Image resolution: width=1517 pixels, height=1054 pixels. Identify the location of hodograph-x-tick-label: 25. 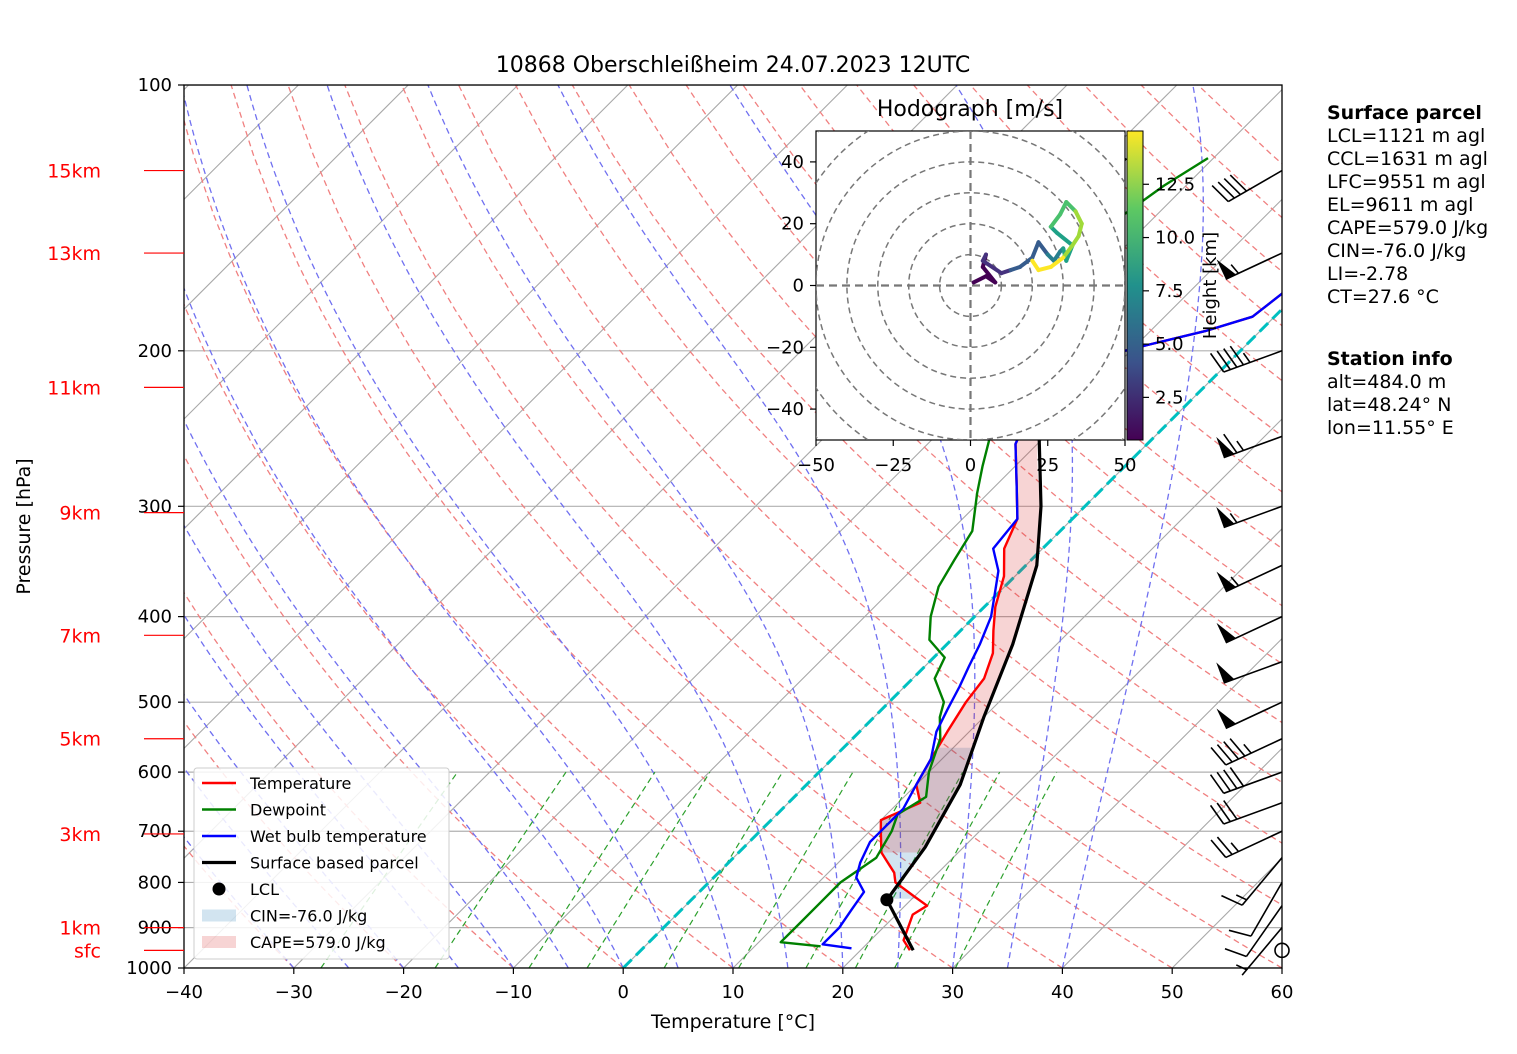
(1047, 465).